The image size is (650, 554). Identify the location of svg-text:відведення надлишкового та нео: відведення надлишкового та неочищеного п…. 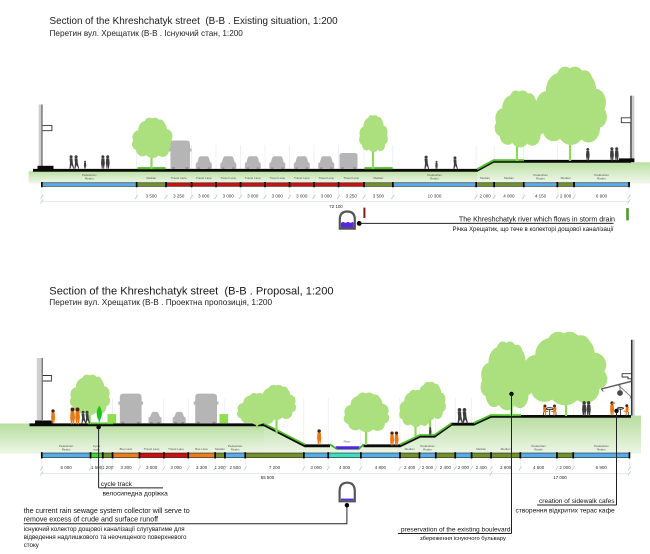
(105, 537).